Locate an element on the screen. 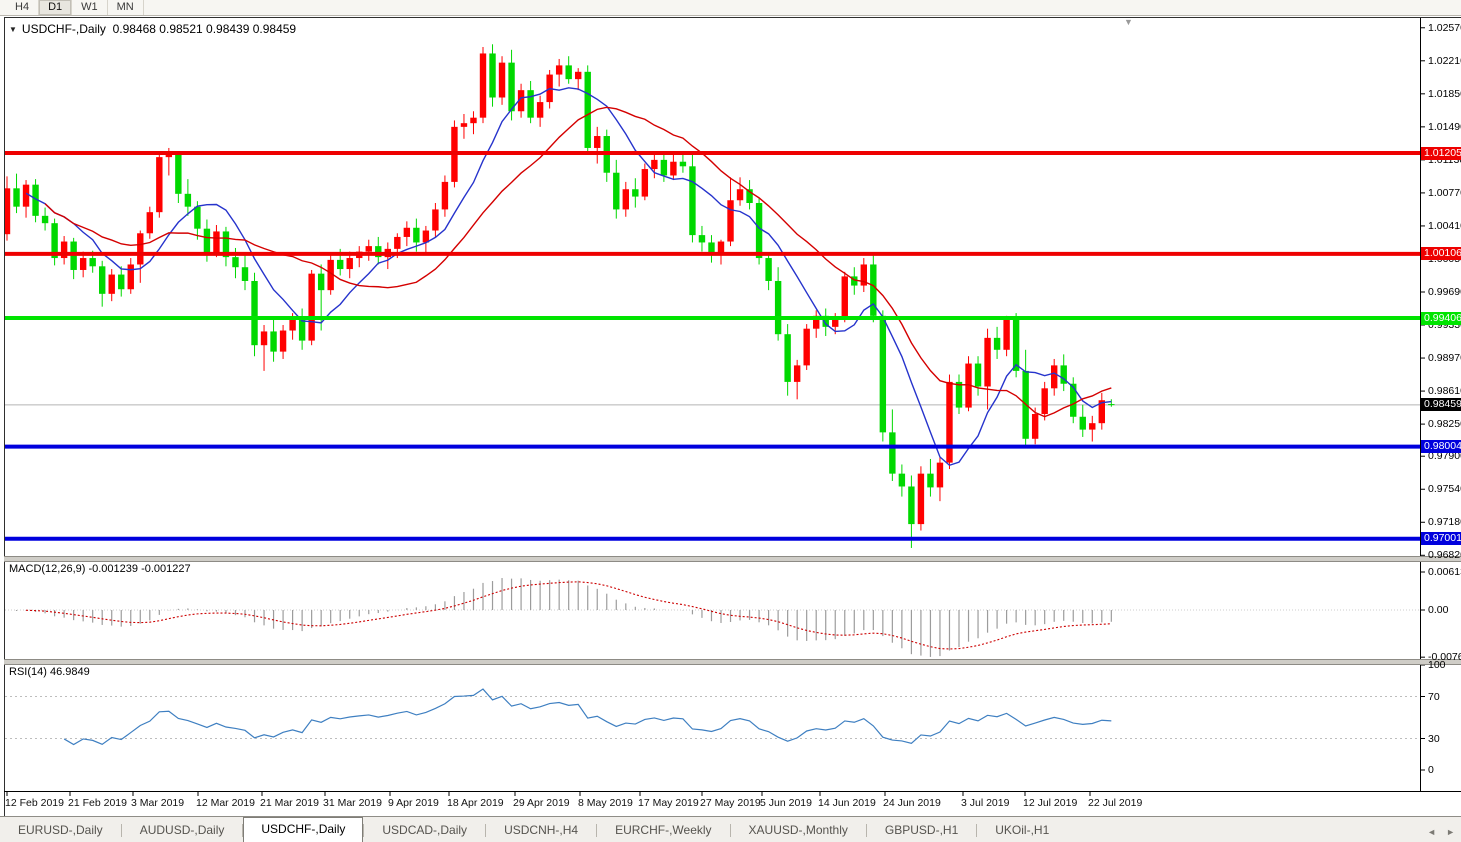 This screenshot has height=842, width=1461. date-axis-label: 3 Jul 2019 is located at coordinates (985, 803).